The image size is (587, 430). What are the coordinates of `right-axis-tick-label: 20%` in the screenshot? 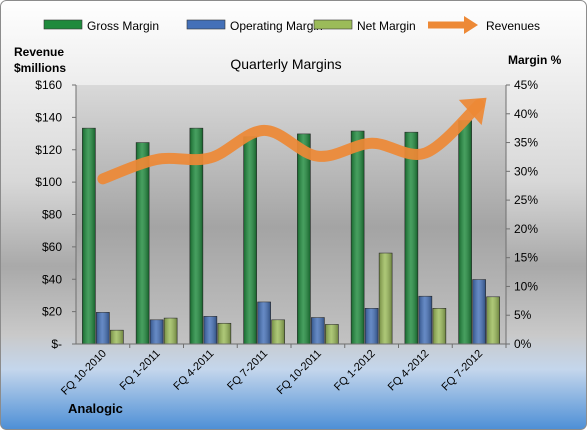 It's located at (526, 229).